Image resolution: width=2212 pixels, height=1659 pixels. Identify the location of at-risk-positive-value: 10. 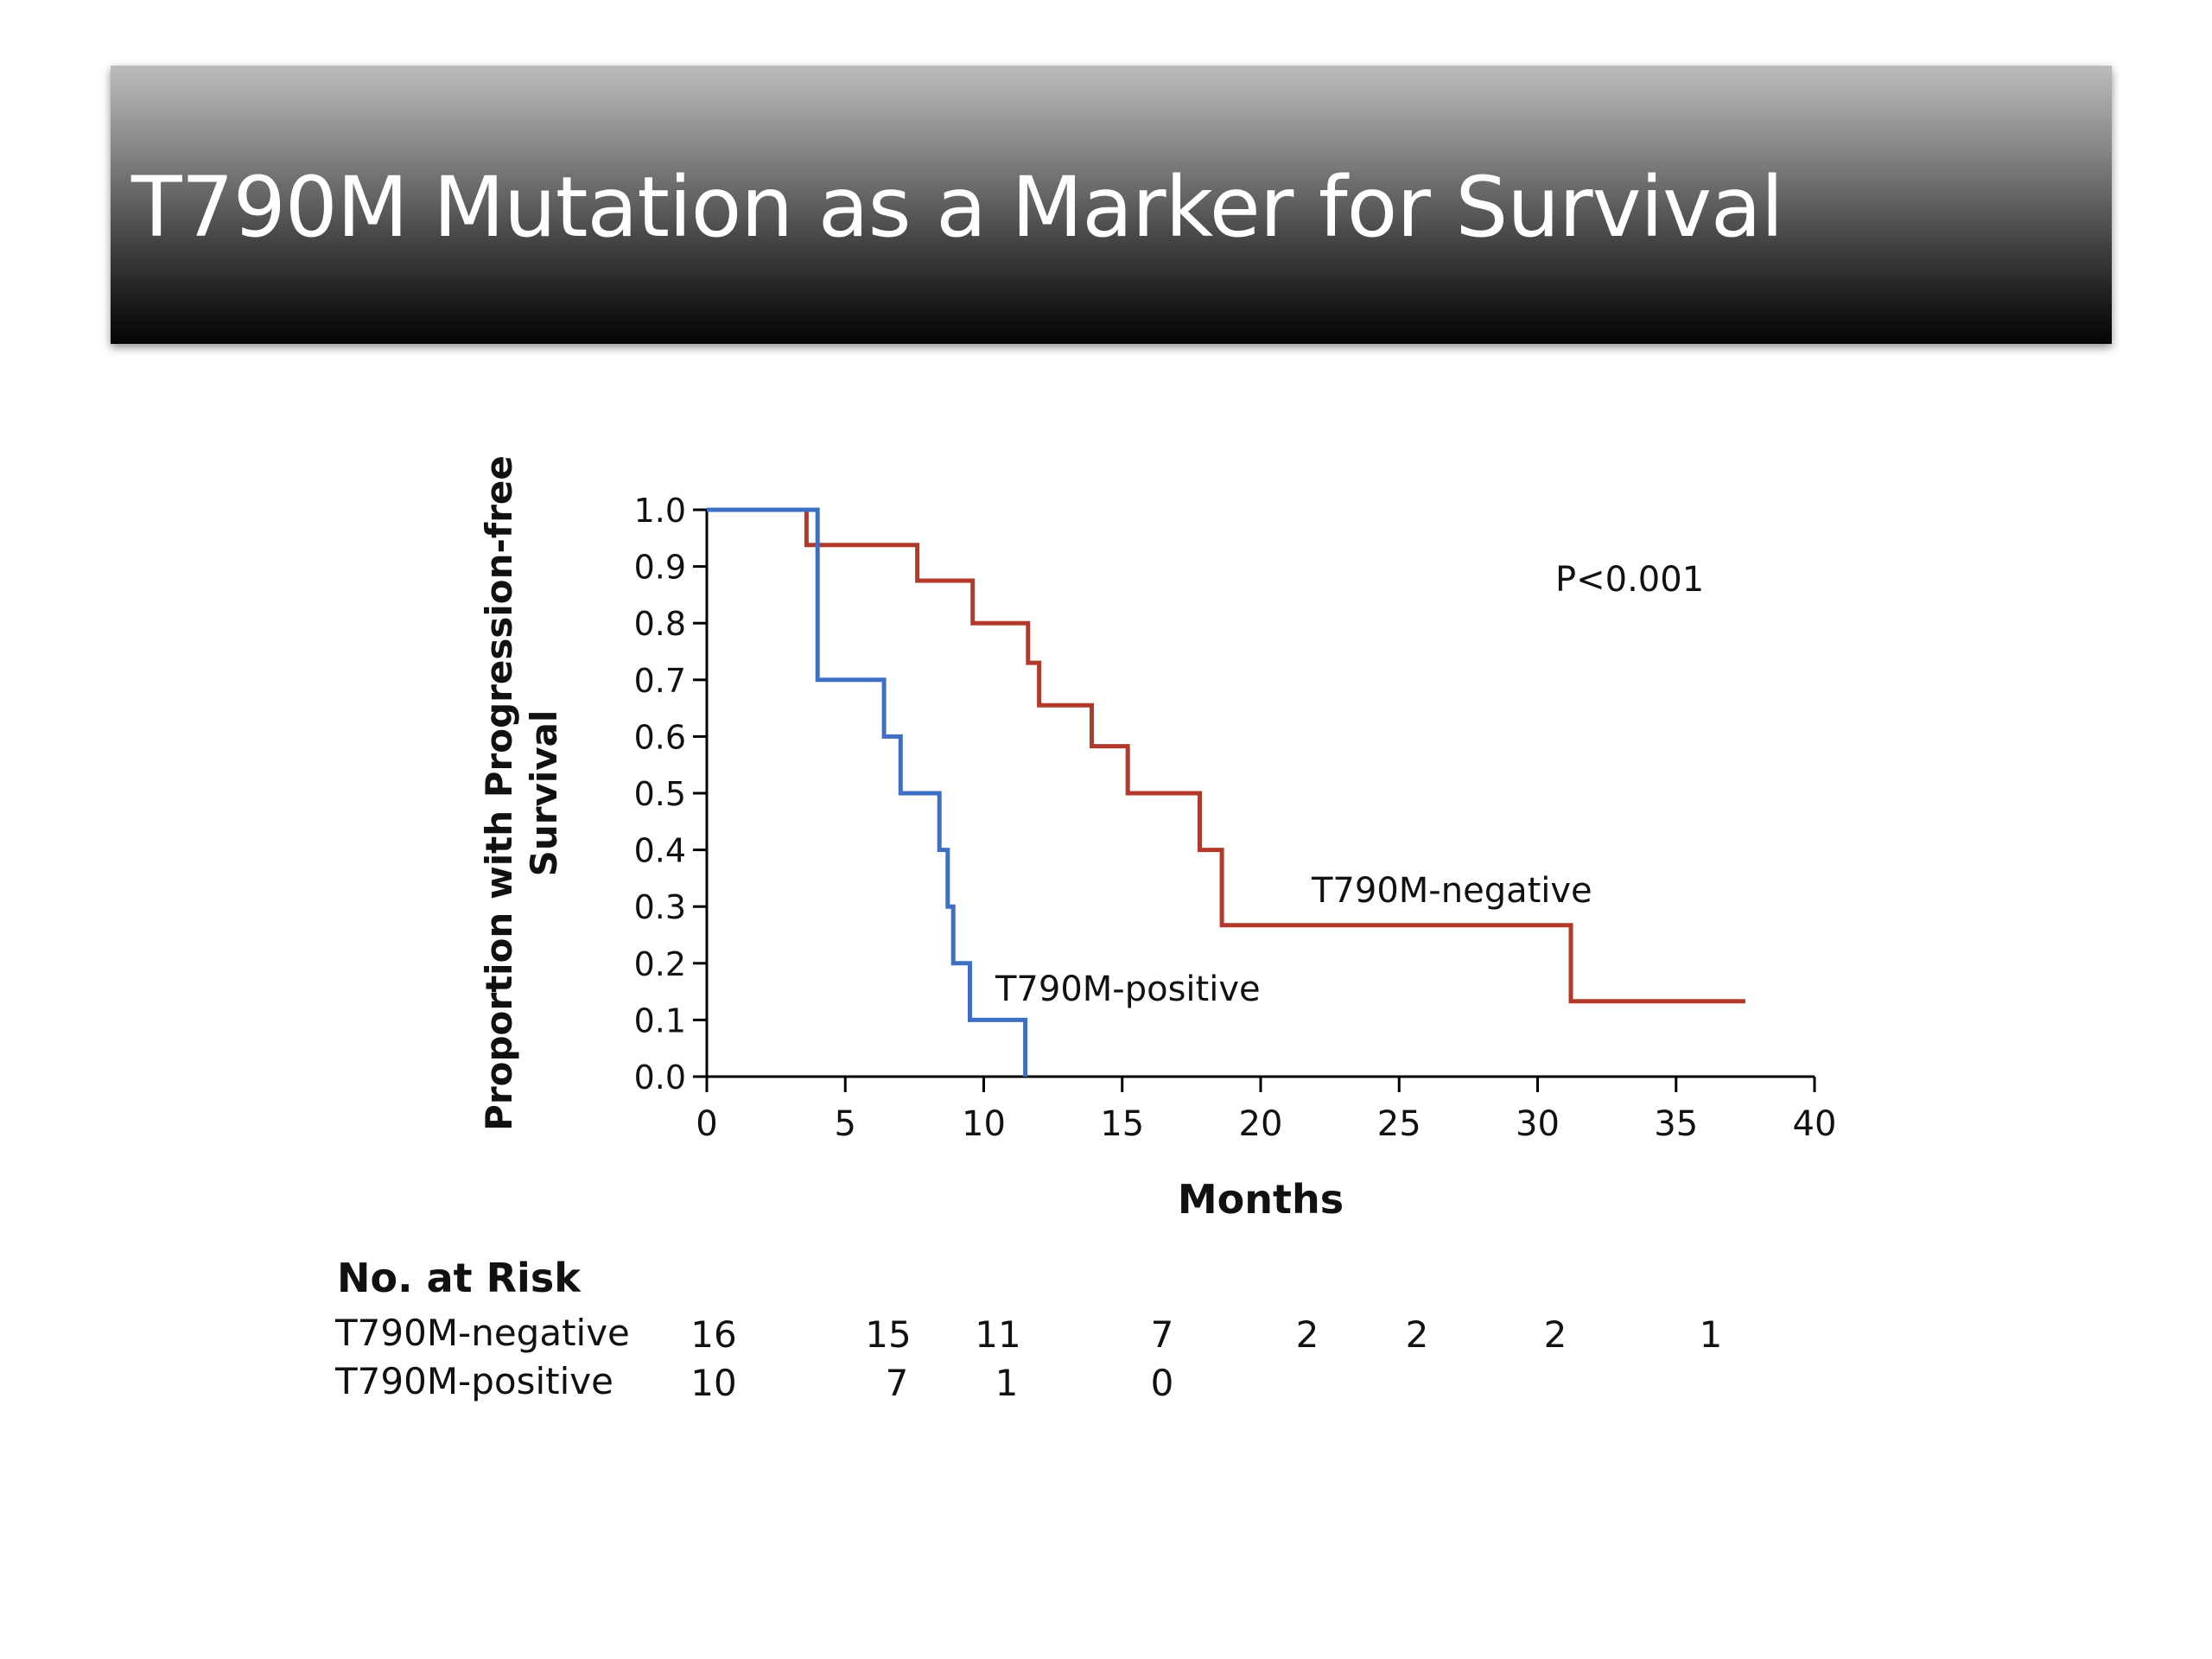
(713, 1383).